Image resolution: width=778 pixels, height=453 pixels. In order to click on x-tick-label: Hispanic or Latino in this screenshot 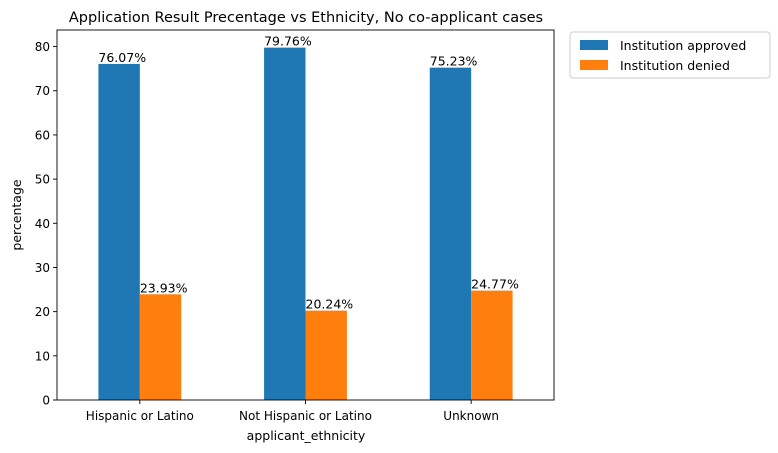, I will do `click(140, 416)`.